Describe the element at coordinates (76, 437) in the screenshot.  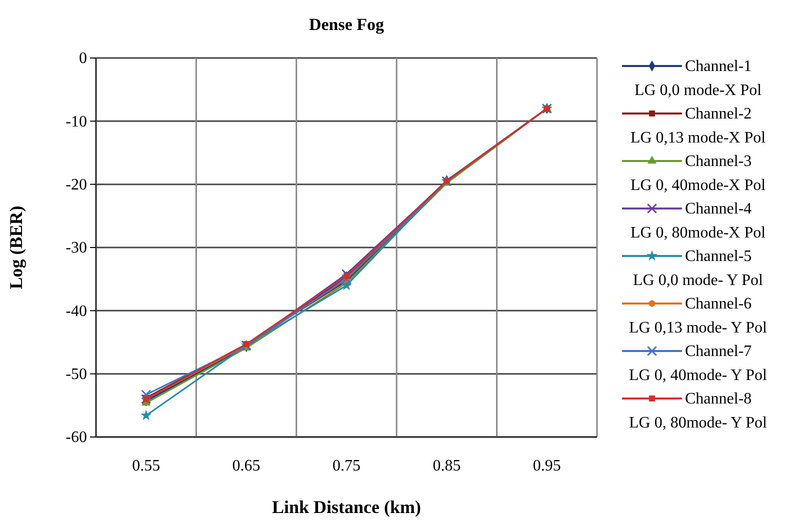
I see `y-tick-label: -60` at that location.